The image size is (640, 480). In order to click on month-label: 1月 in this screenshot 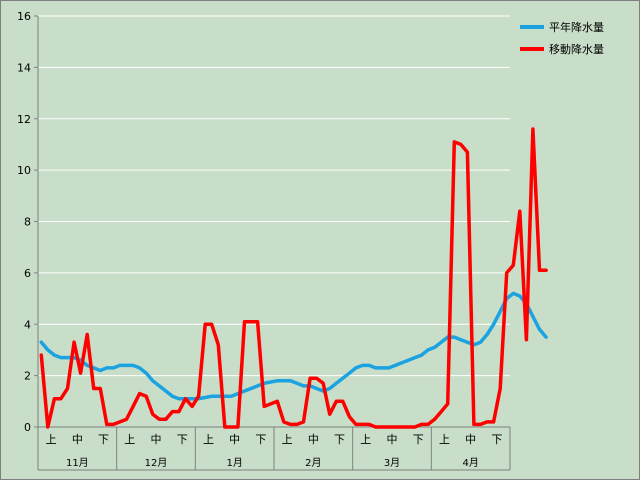, I will do `click(234, 463)`.